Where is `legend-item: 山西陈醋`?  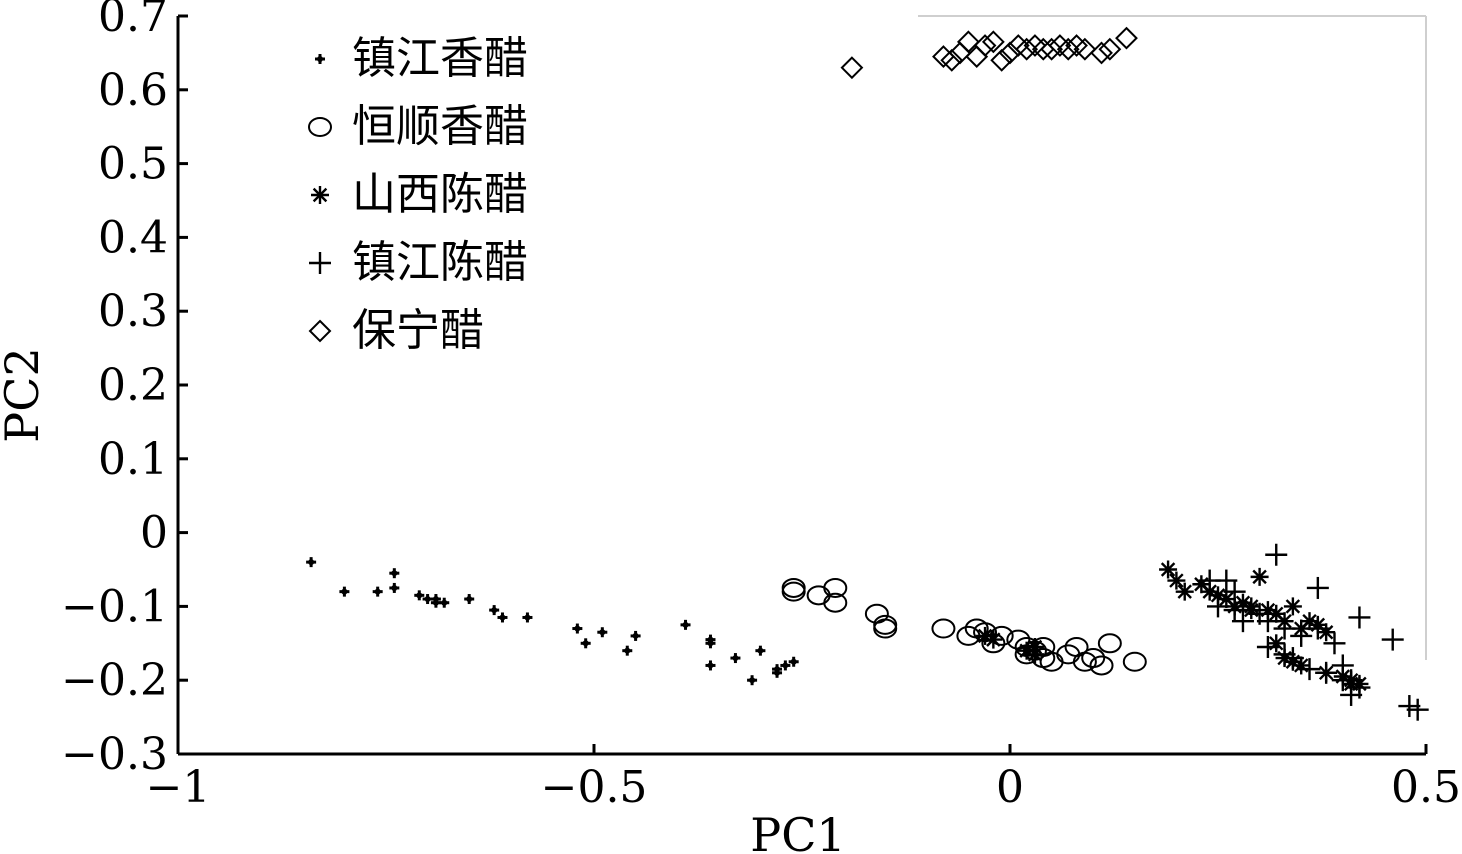
legend-item: 山西陈醋 is located at coordinates (419, 194).